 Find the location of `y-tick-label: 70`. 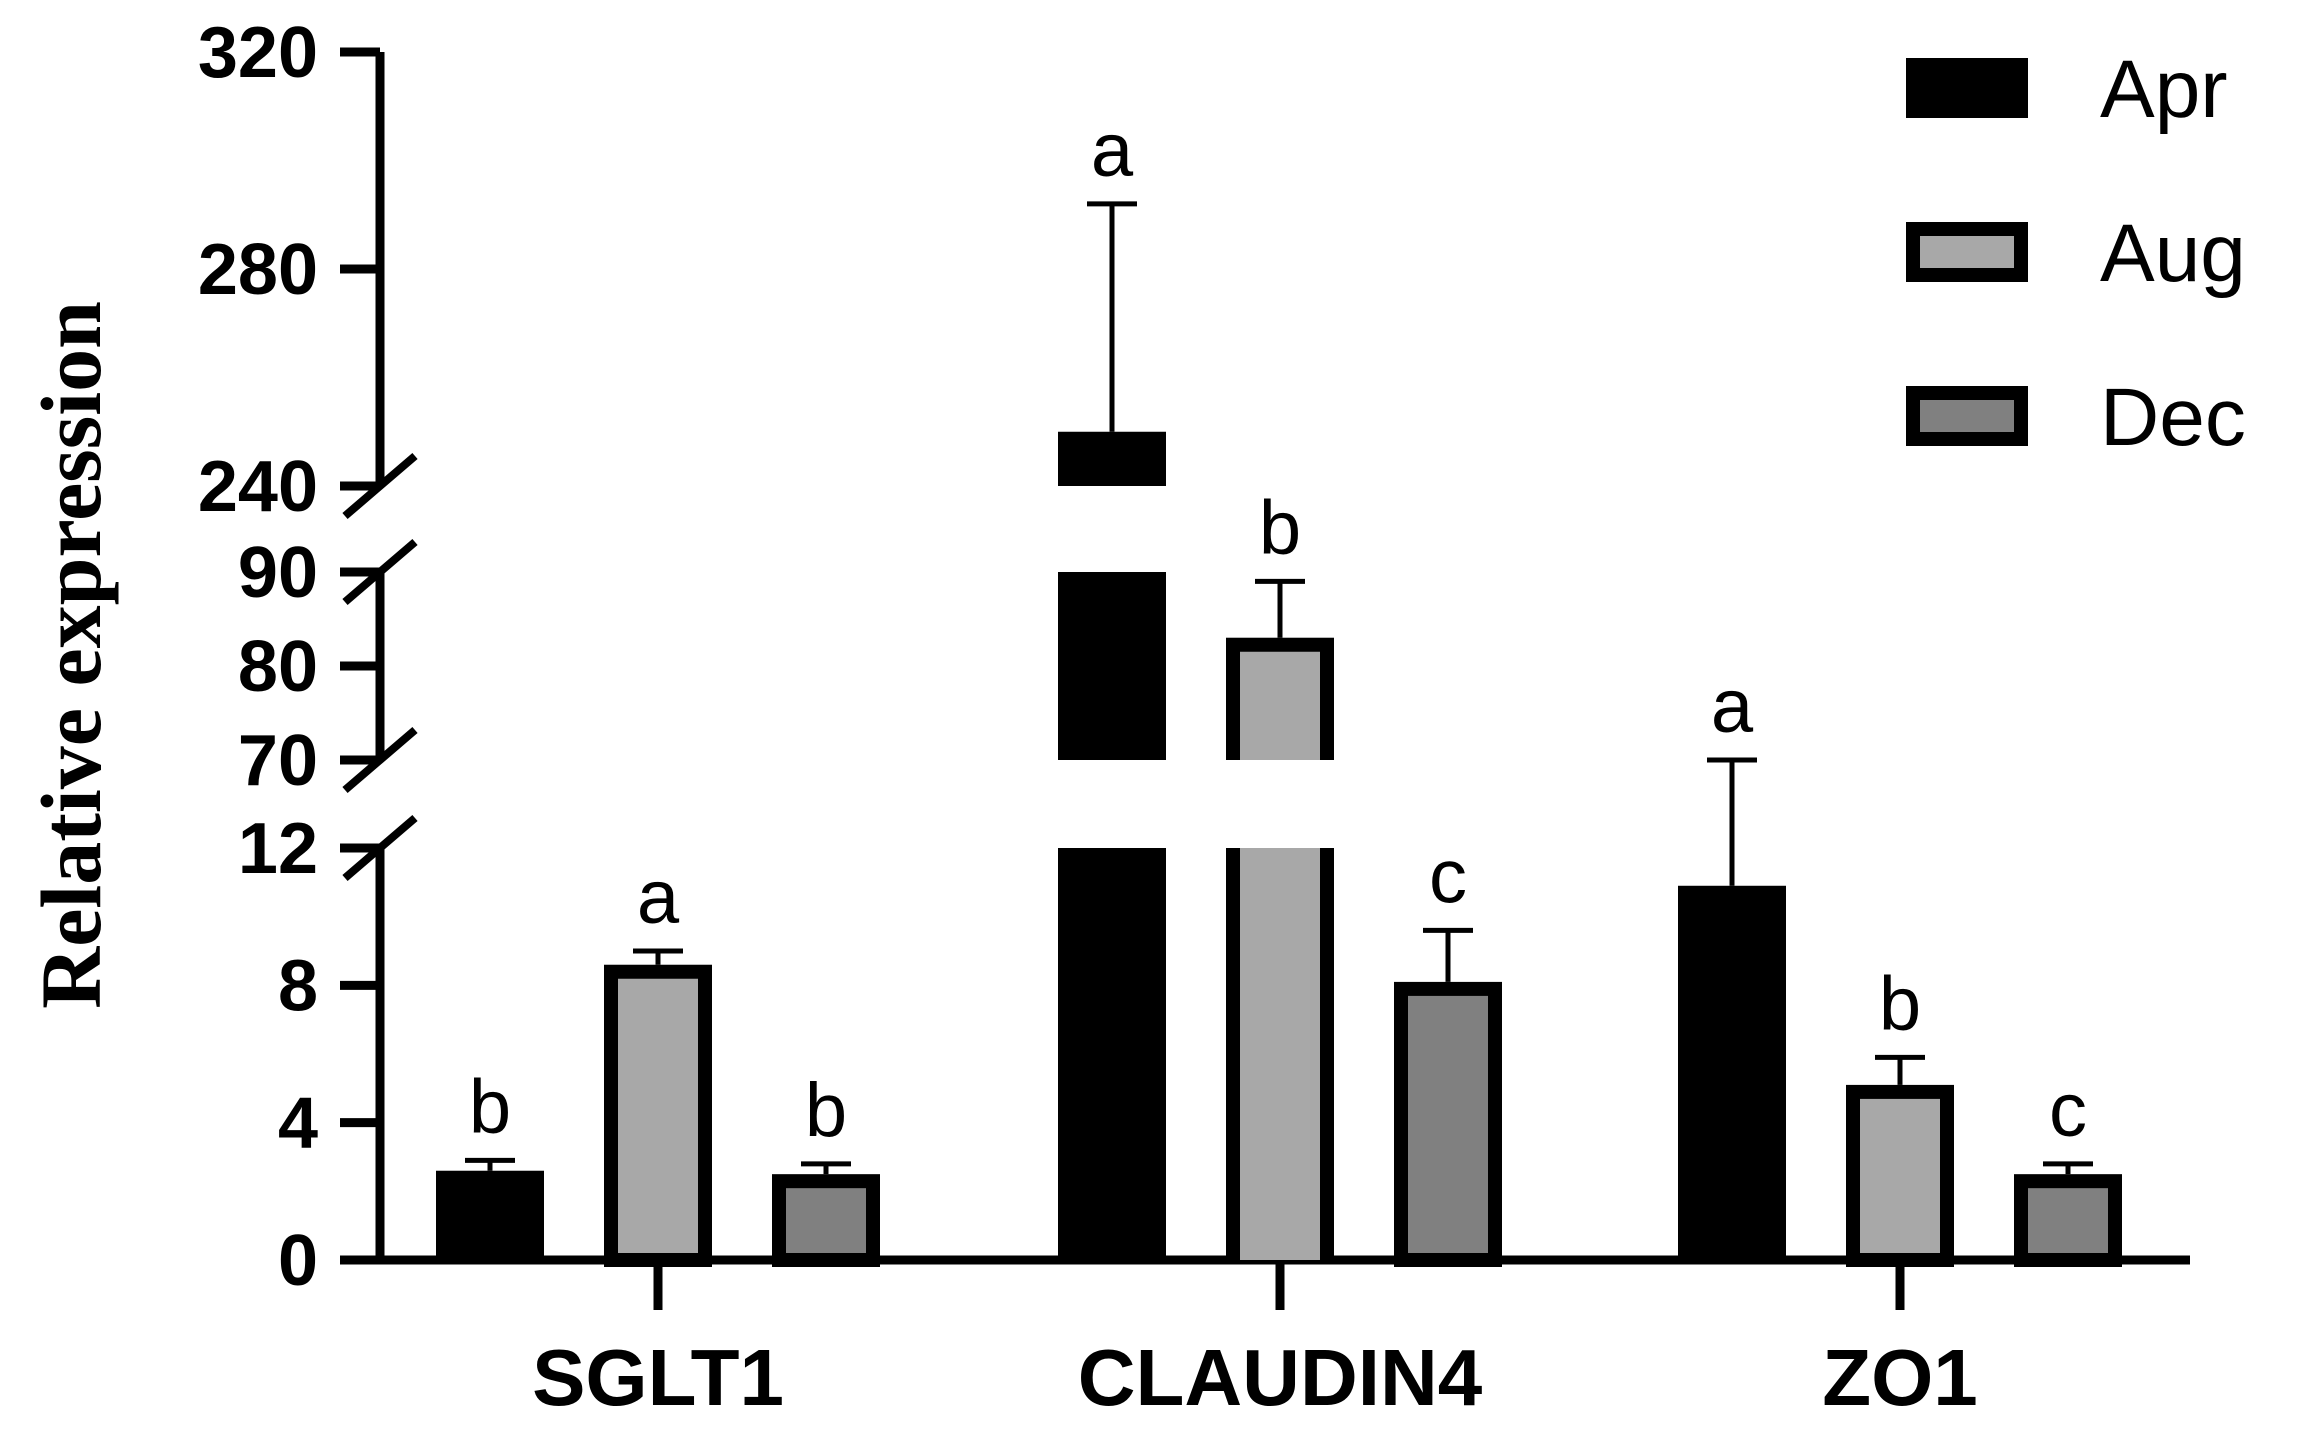

y-tick-label: 70 is located at coordinates (278, 761).